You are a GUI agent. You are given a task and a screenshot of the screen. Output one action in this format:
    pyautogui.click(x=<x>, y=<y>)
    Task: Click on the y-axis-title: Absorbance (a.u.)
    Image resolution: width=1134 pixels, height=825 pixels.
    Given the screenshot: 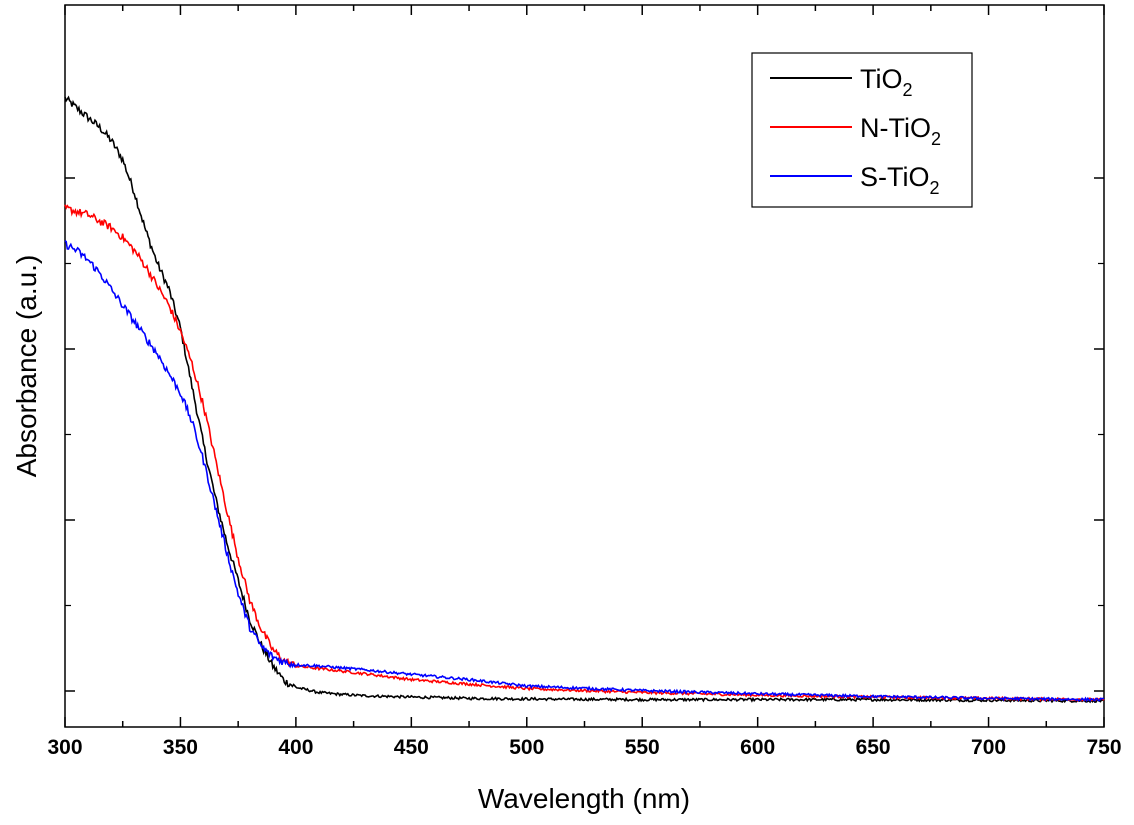 What is the action you would take?
    pyautogui.click(x=26, y=366)
    